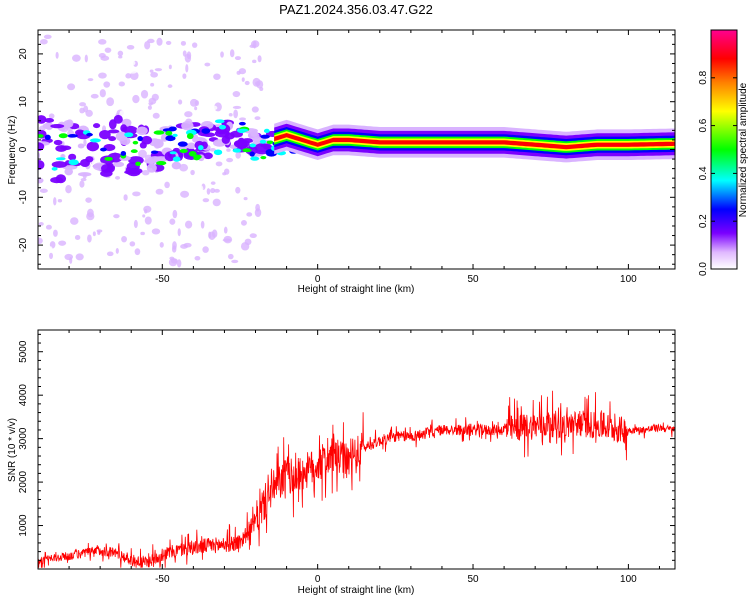  Describe the element at coordinates (717, 173) in the screenshot. I see `colorbar-ticks: 0.0 0.2 0.4 0.6 0.8` at that location.